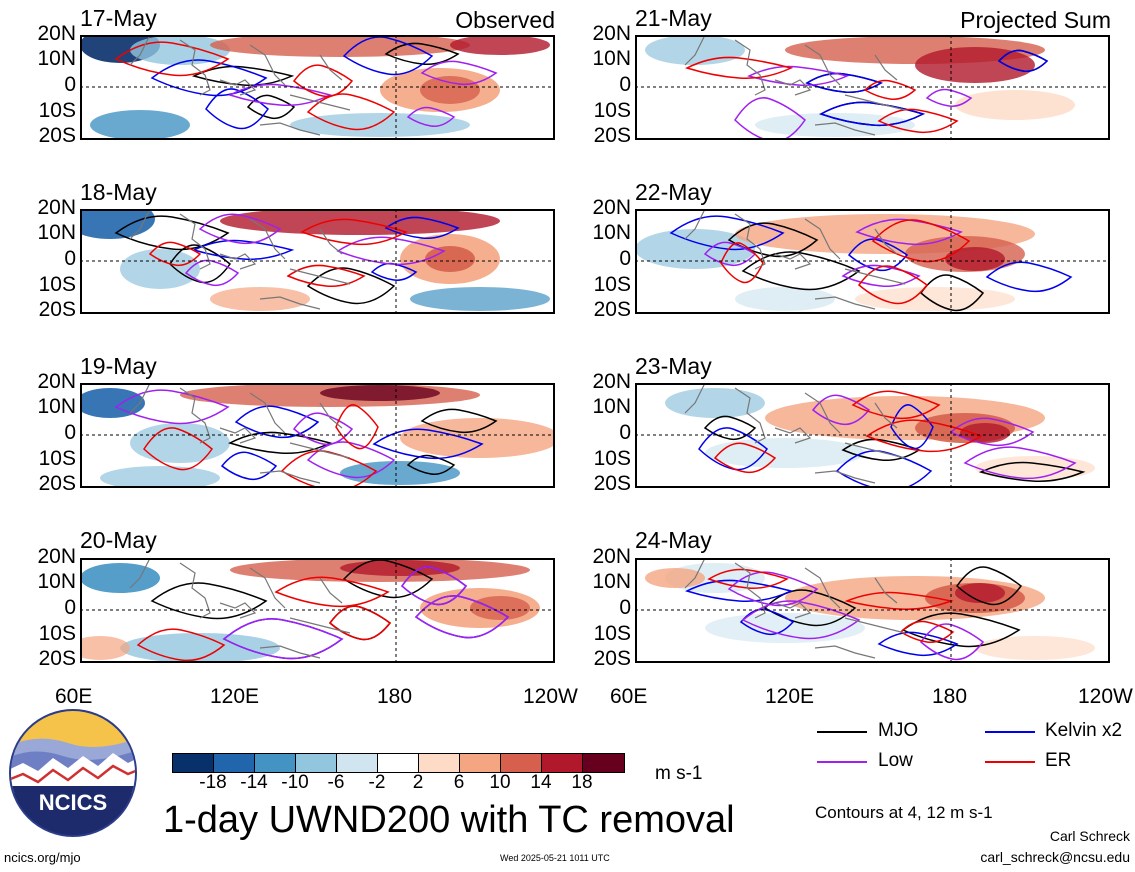  What do you see at coordinates (904, 812) in the screenshot?
I see `contours-note: Contours at 4, 12 m s-1` at bounding box center [904, 812].